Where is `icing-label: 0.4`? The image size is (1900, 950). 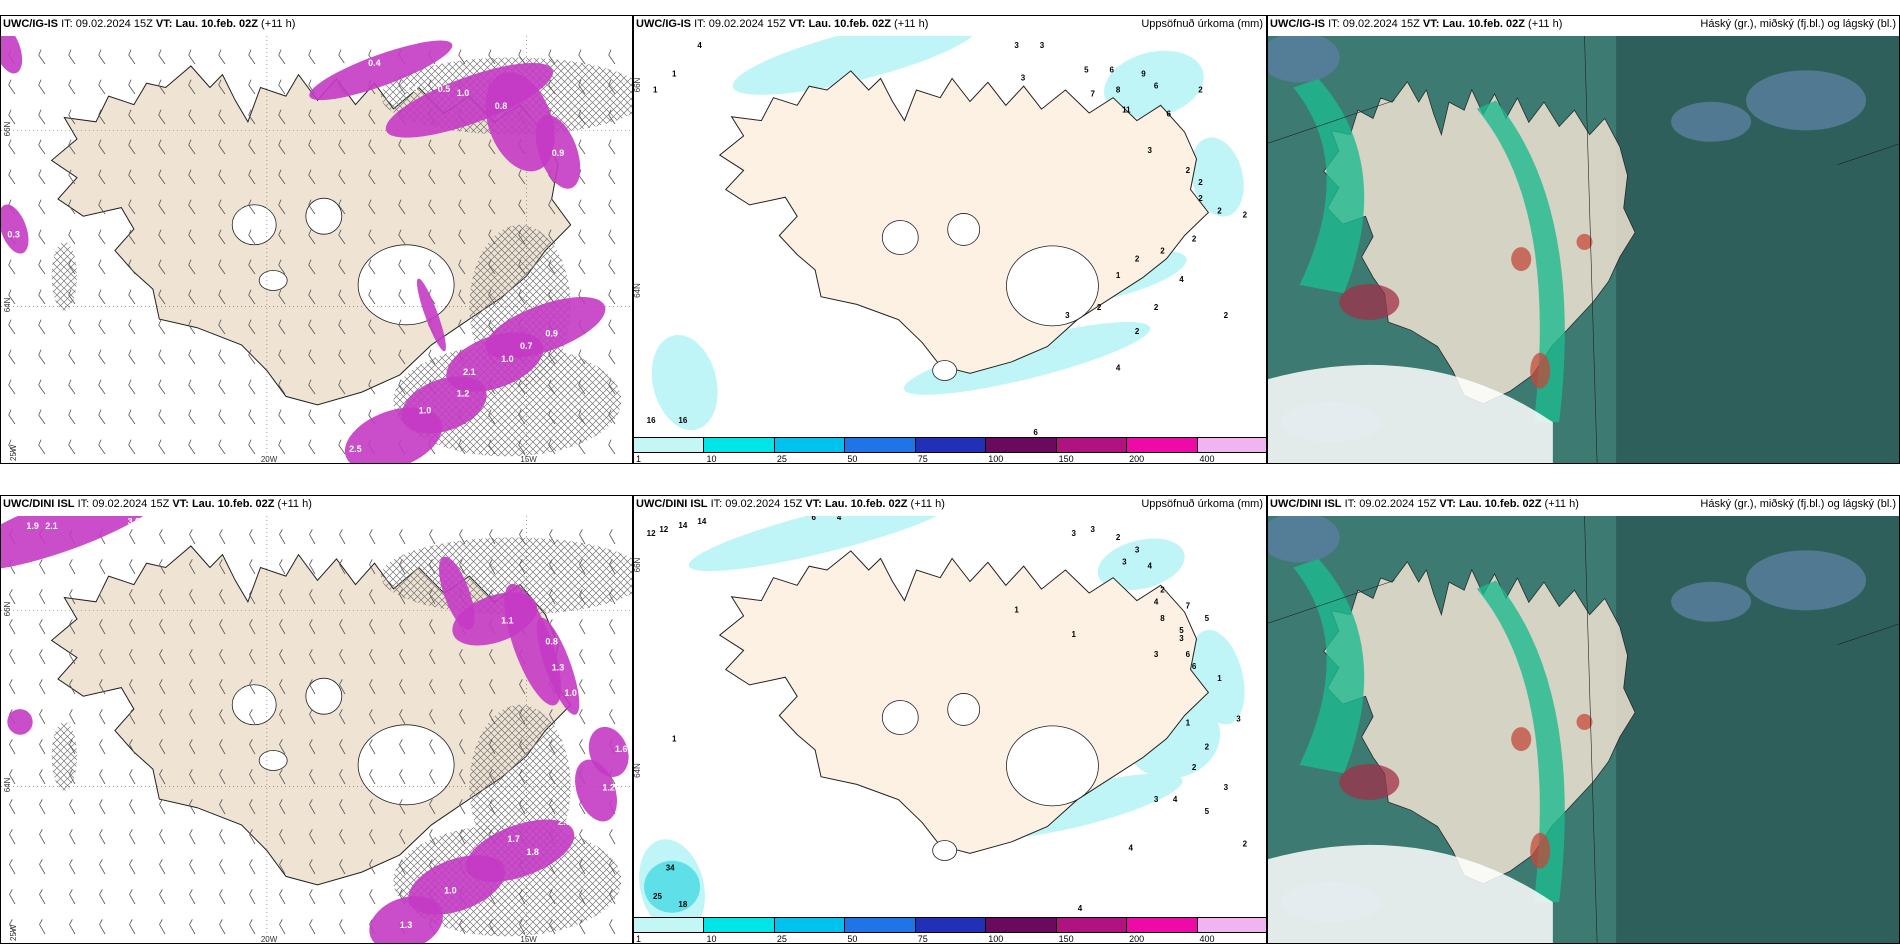 icing-label: 0.4 is located at coordinates (342, 63).